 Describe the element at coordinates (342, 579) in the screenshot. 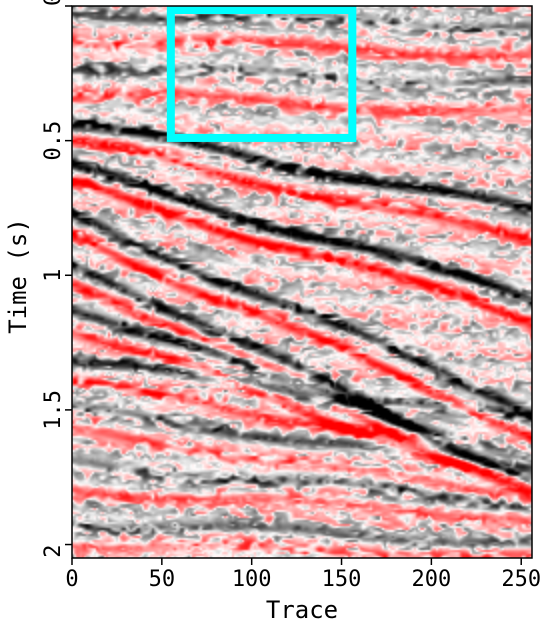

I see `x-tick-label: 150` at that location.